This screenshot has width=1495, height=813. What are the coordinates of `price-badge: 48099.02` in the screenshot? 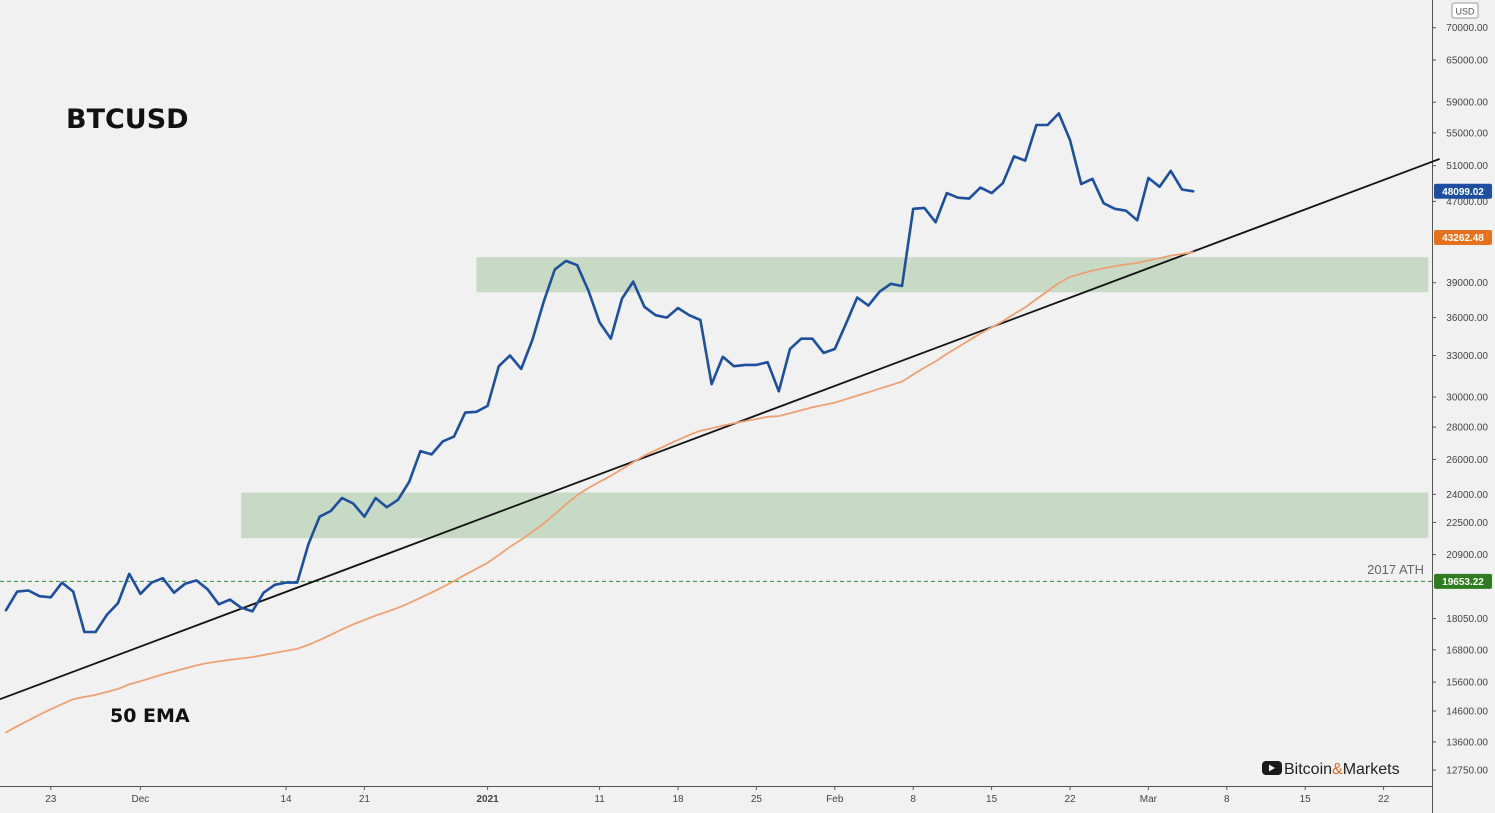 It's located at (1463, 191).